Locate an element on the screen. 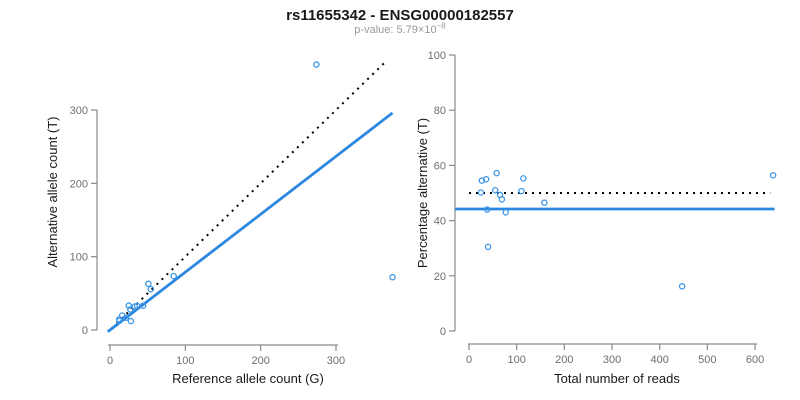 The image size is (800, 400). y-tick-label: 60 is located at coordinates (440, 166).